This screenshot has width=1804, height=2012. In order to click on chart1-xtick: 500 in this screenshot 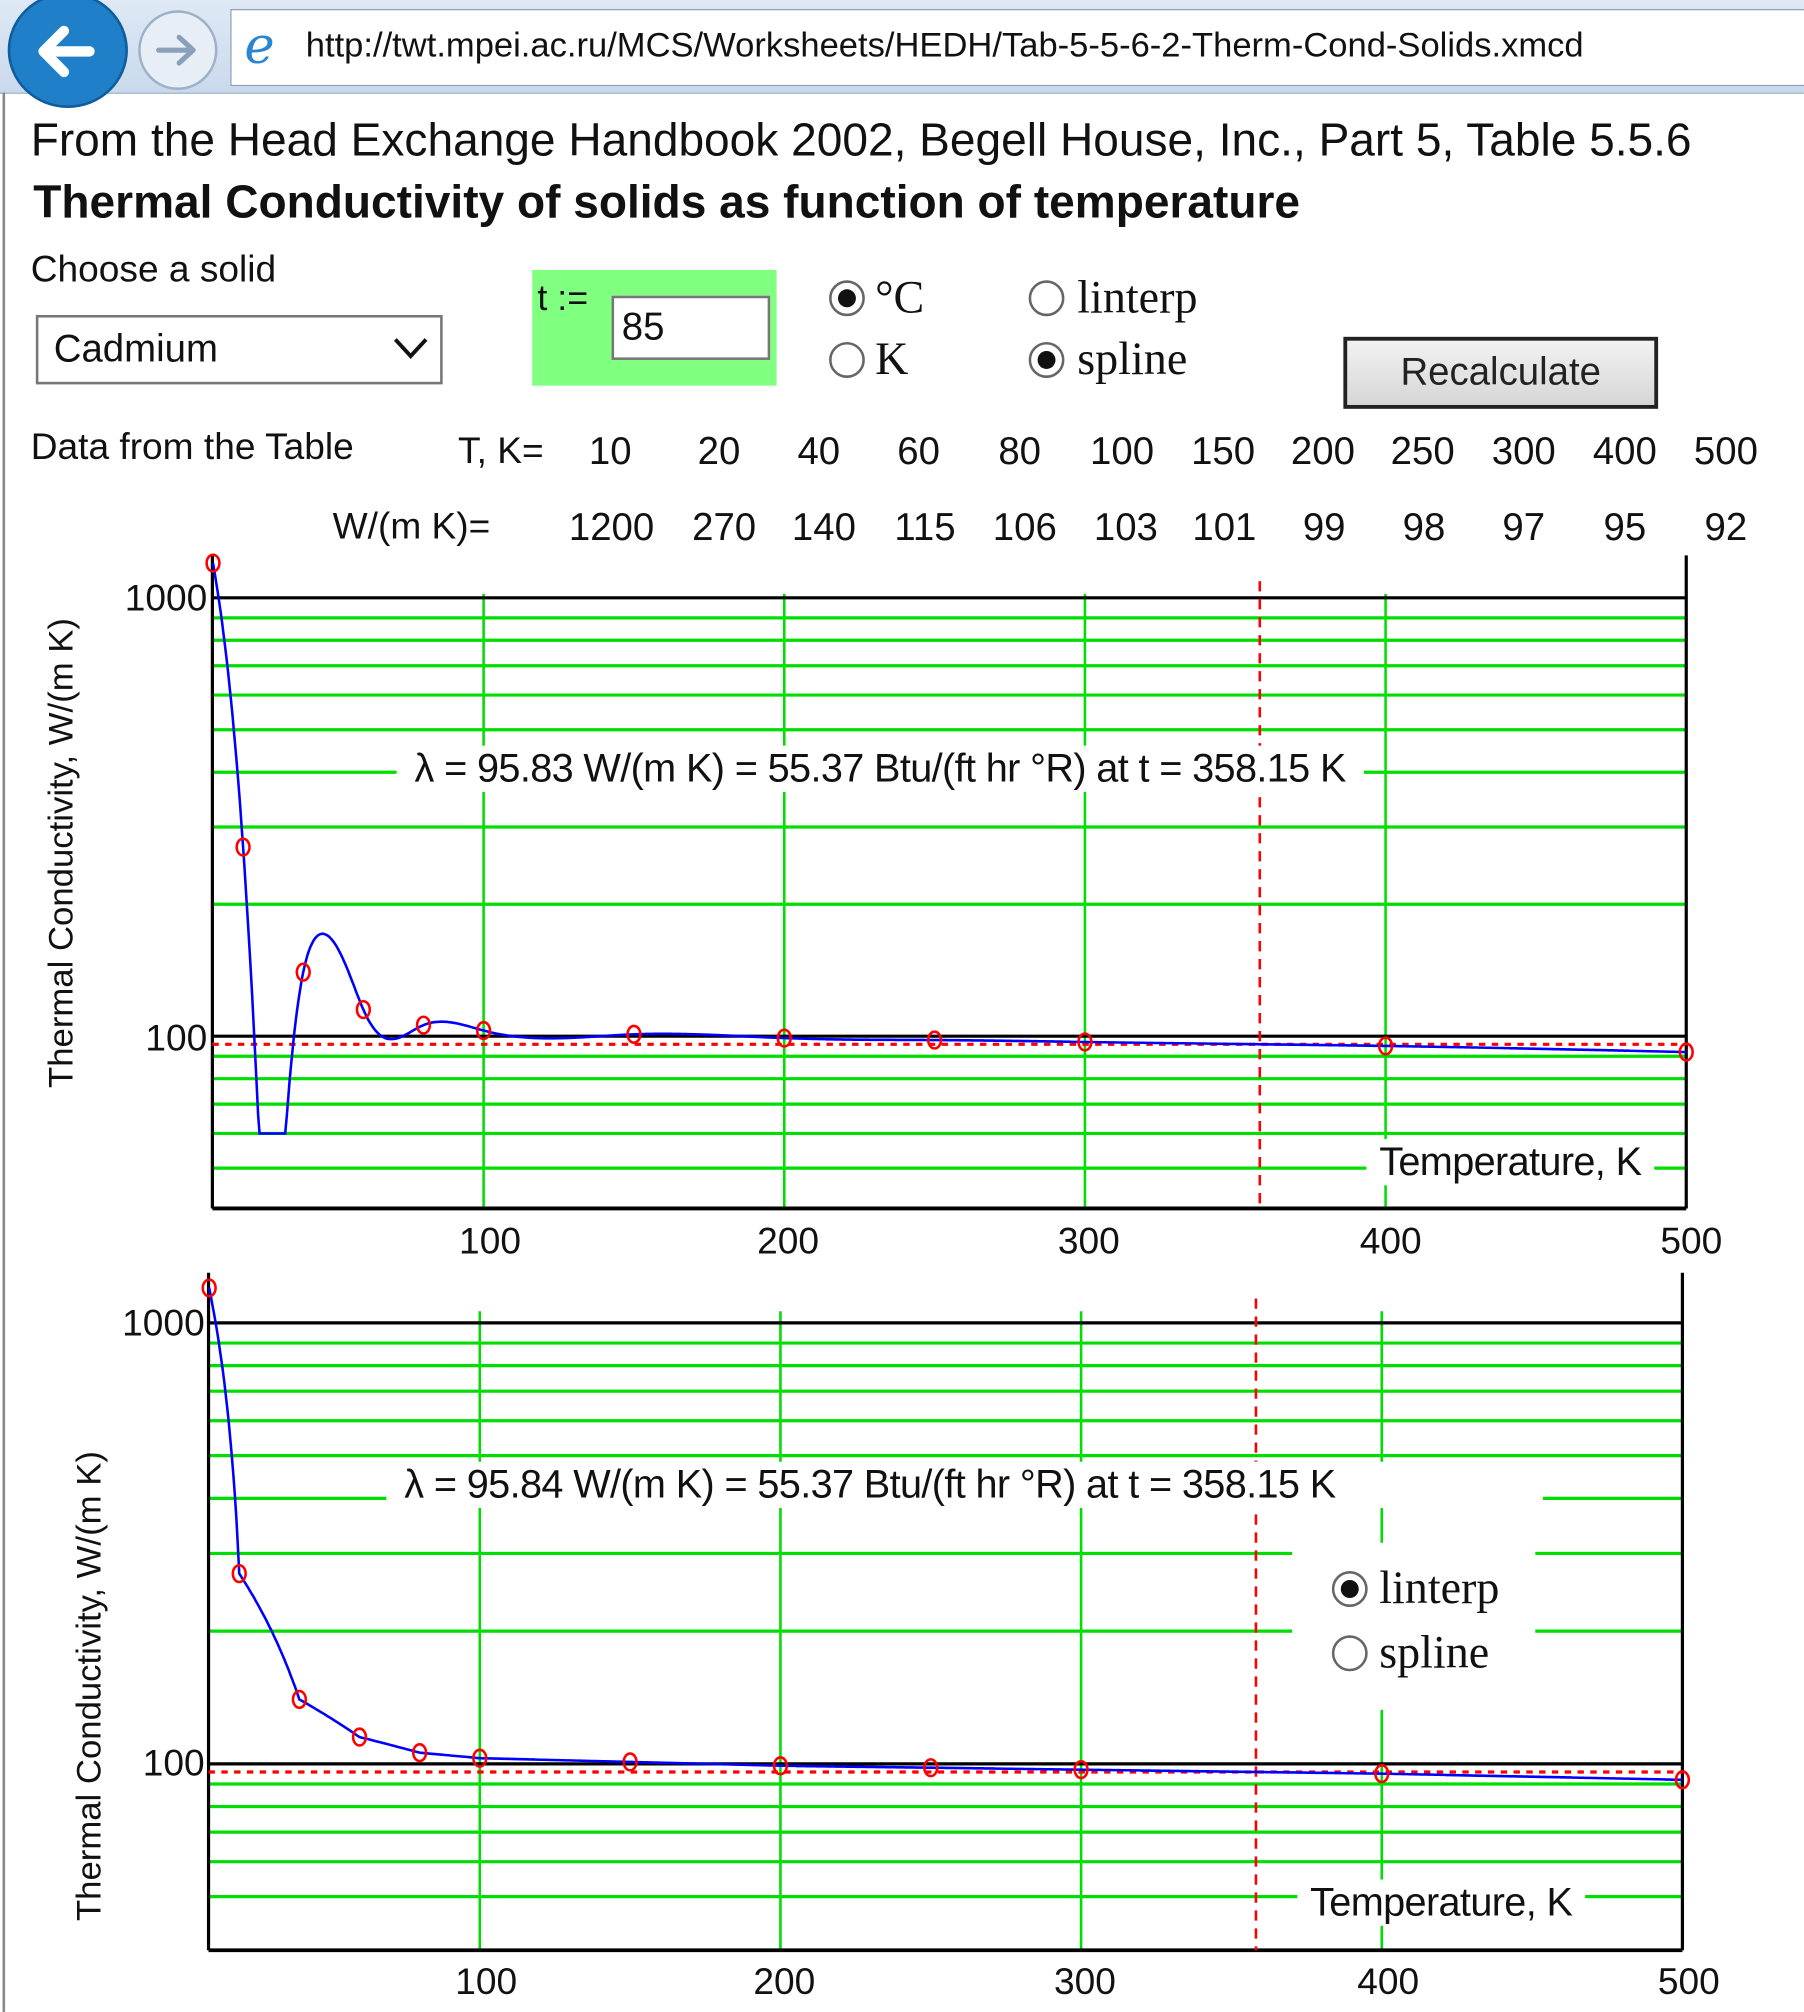, I will do `click(1691, 1242)`.